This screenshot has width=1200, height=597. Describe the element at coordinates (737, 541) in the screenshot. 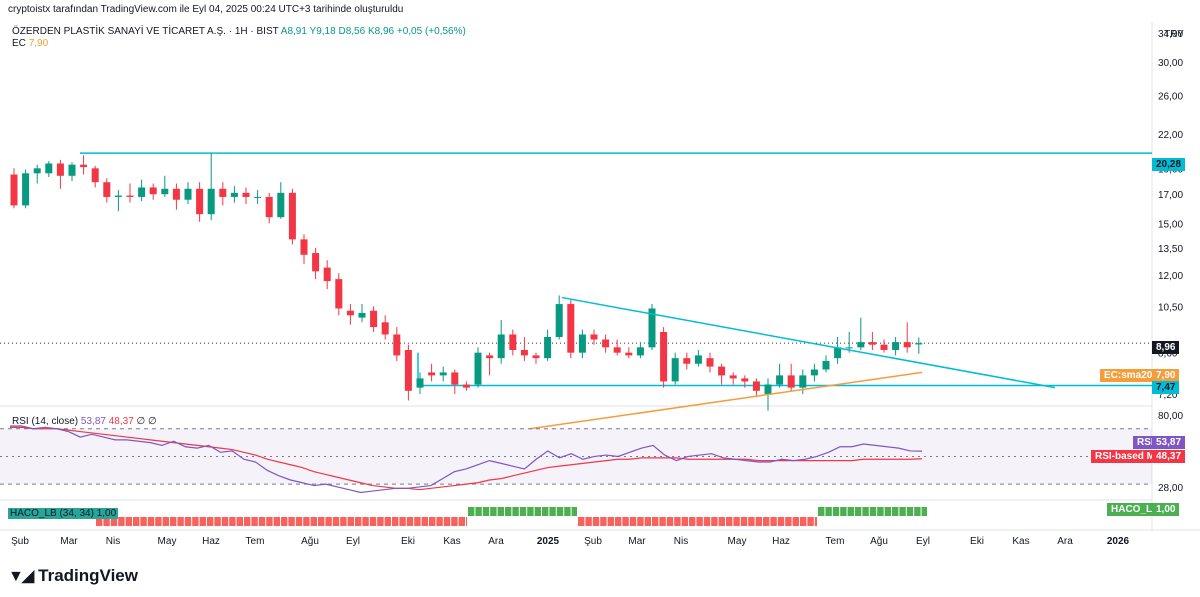

I see `time-tick-label: May` at that location.